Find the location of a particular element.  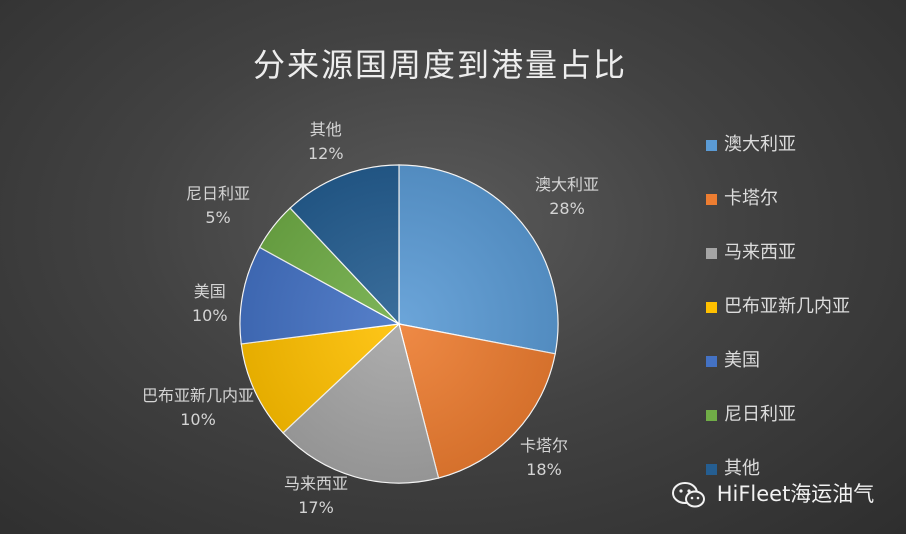

slice-label: 尼日利亚 5% is located at coordinates (218, 206).